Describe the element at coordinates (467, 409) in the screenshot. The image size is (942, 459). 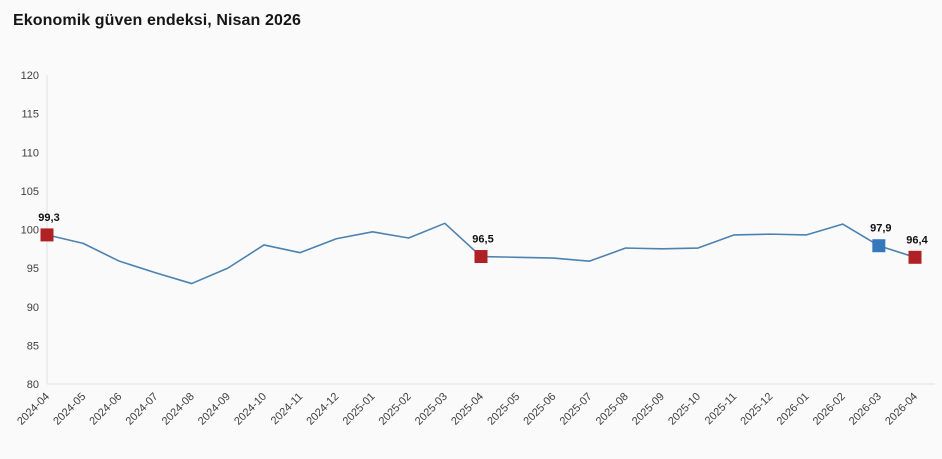
I see `x-tick-label: 2025-04` at that location.